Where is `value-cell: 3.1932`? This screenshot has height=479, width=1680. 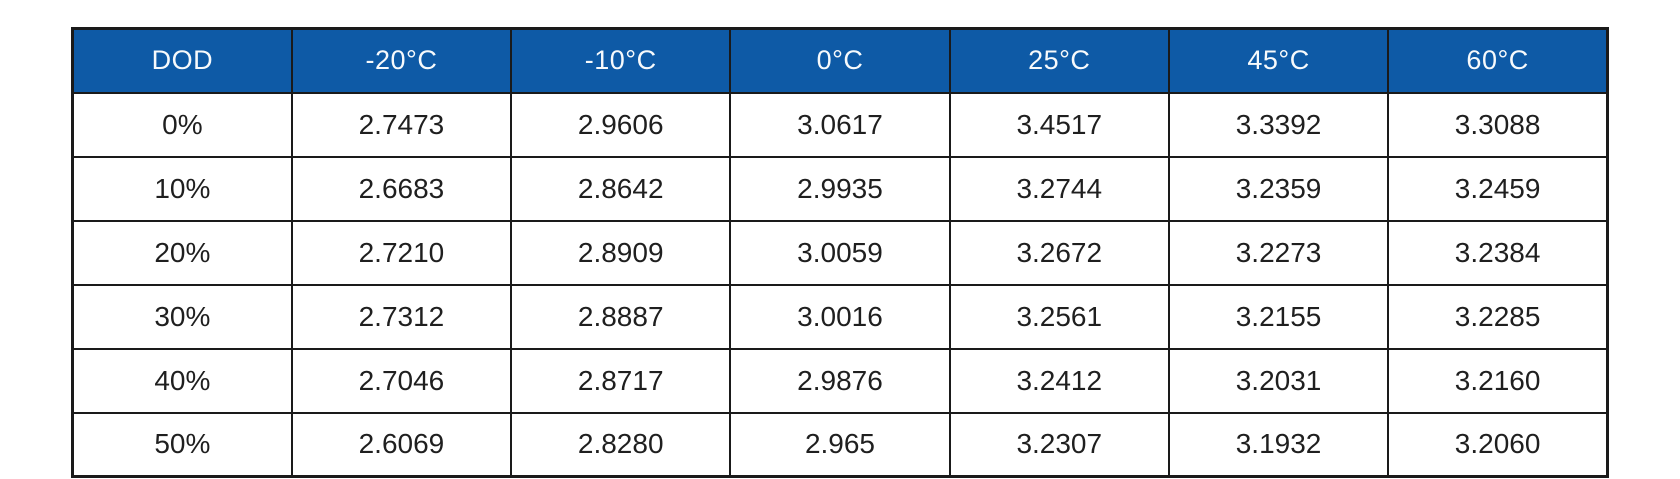 value-cell: 3.1932 is located at coordinates (1278, 444).